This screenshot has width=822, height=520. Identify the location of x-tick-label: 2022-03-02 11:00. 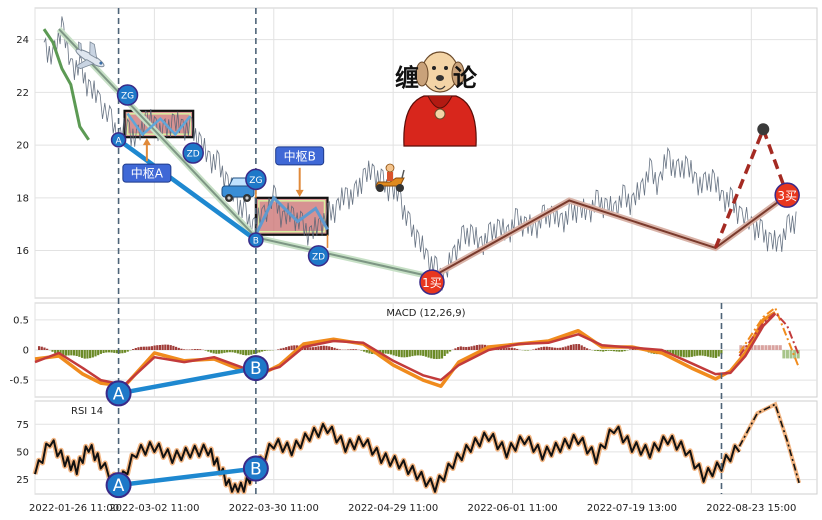
(154, 508).